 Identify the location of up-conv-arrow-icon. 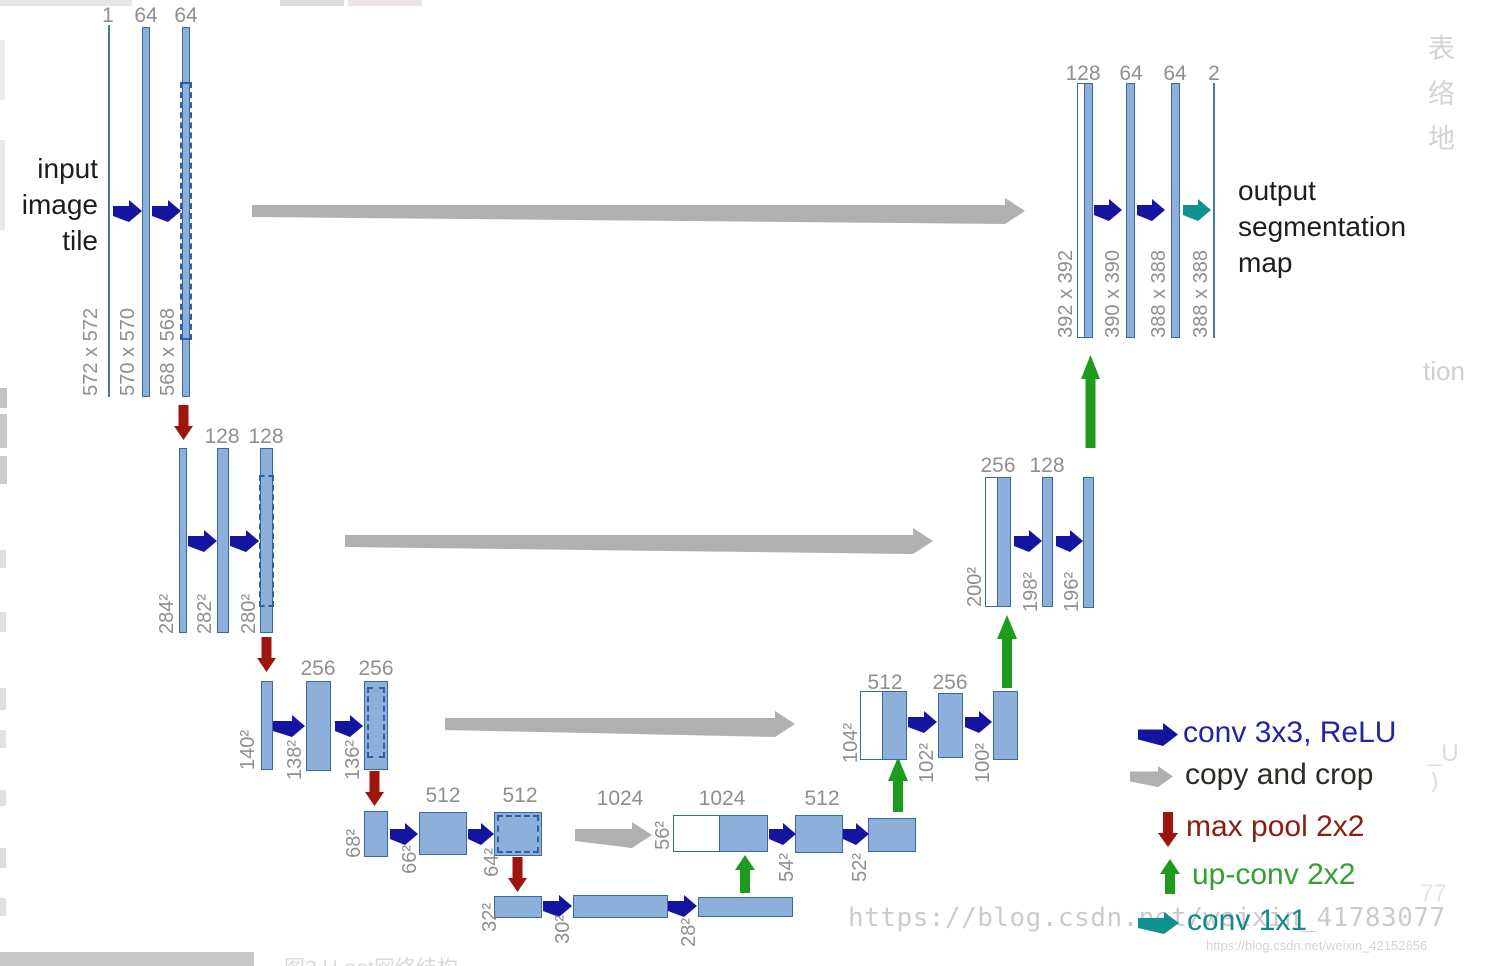
(1170, 876).